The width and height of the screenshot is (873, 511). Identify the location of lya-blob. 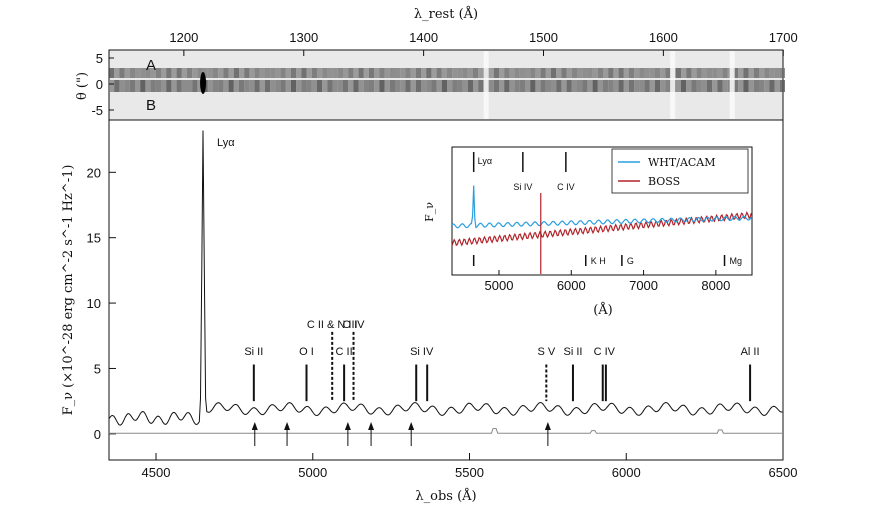
(203, 83).